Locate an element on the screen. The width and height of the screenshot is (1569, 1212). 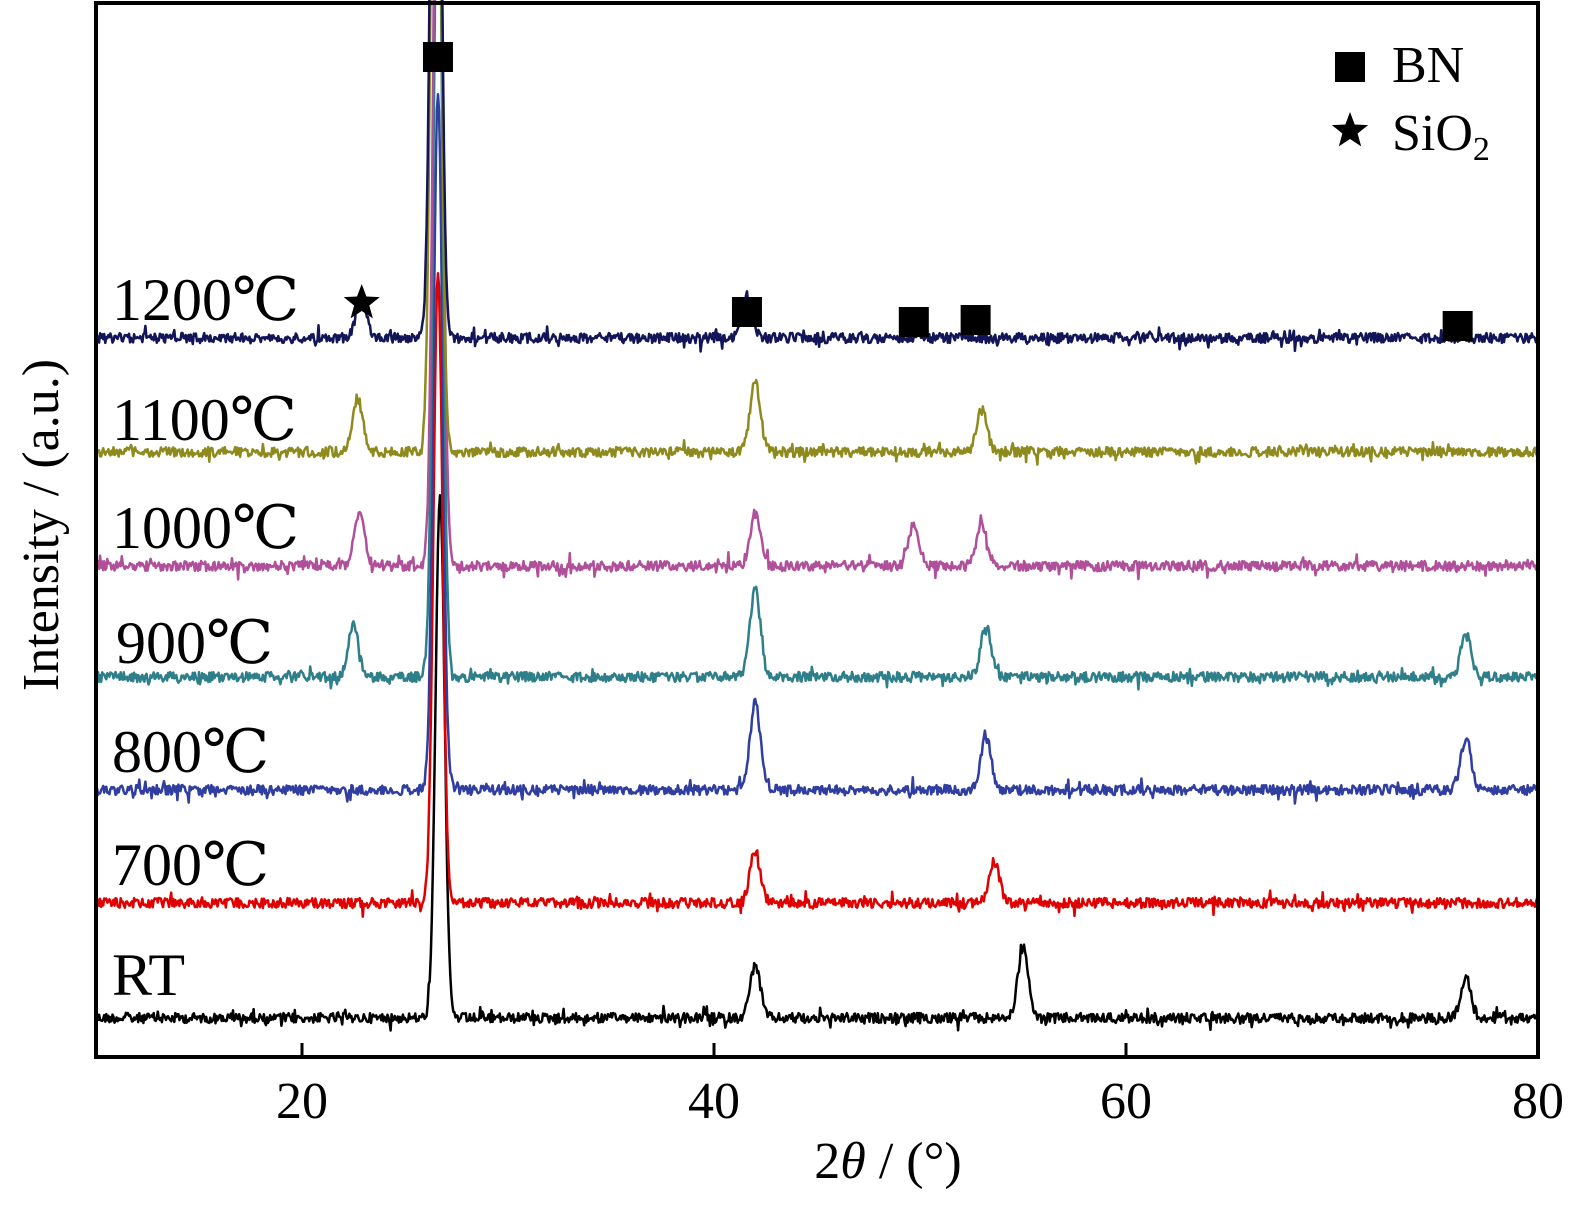
legend: BN SiO2 is located at coordinates (1410, 102).